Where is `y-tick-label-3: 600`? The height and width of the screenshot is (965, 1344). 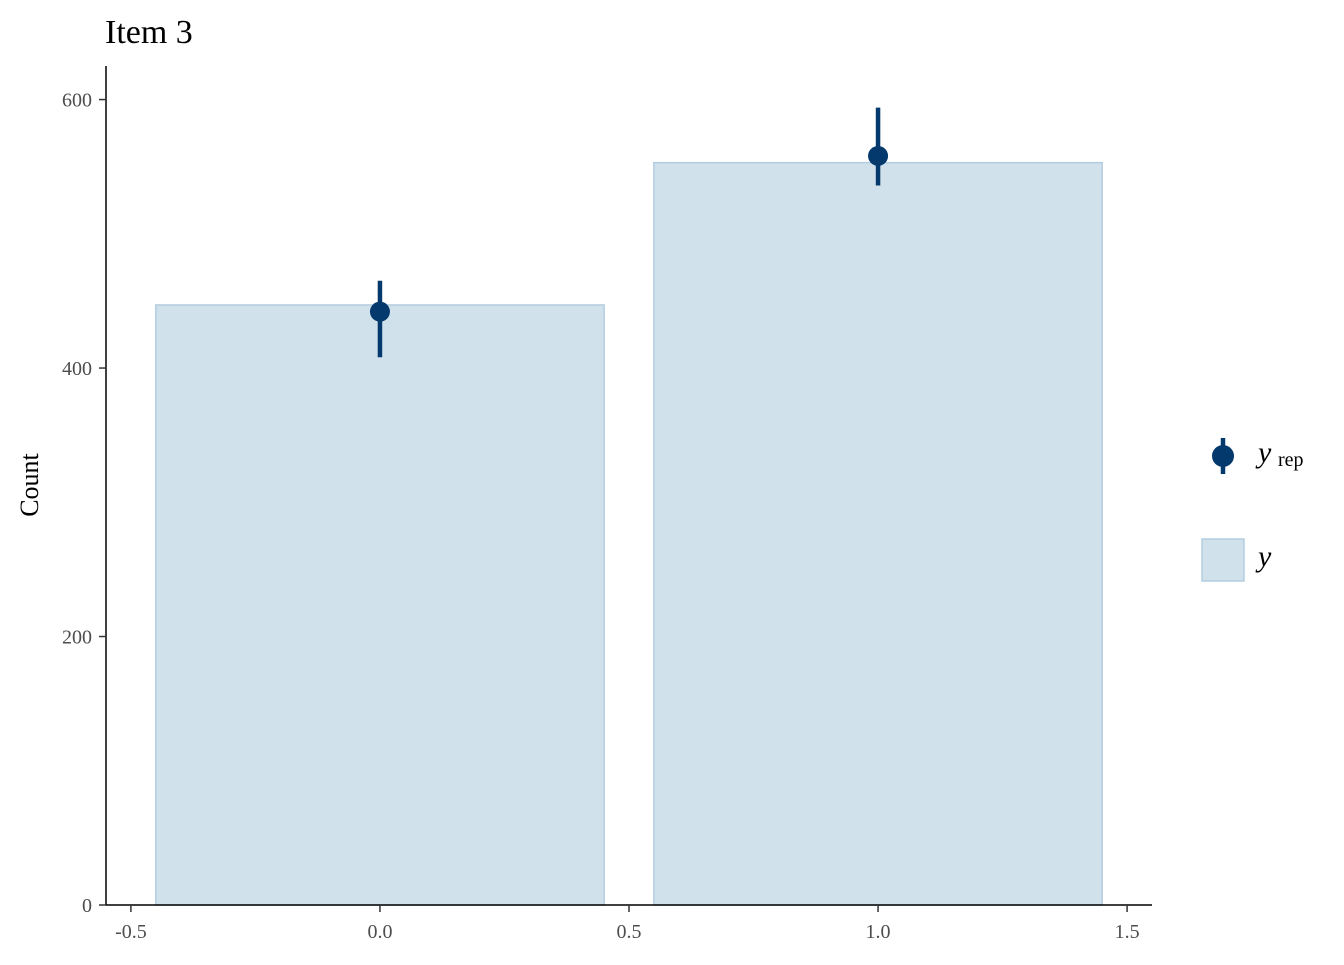 y-tick-label-3: 600 is located at coordinates (77, 101).